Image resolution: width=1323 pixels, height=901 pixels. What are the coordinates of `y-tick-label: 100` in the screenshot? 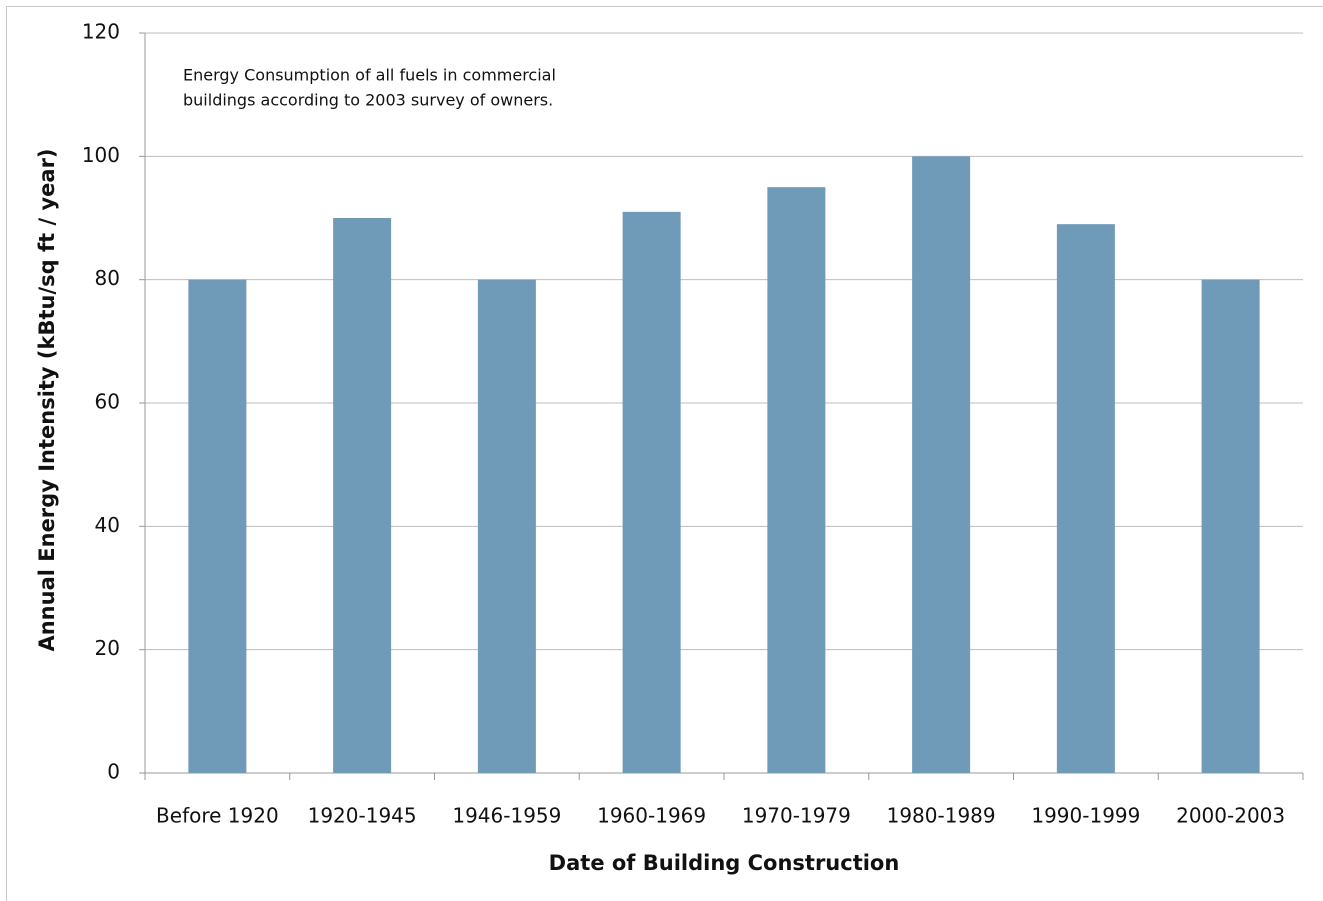 It's located at (101, 155).